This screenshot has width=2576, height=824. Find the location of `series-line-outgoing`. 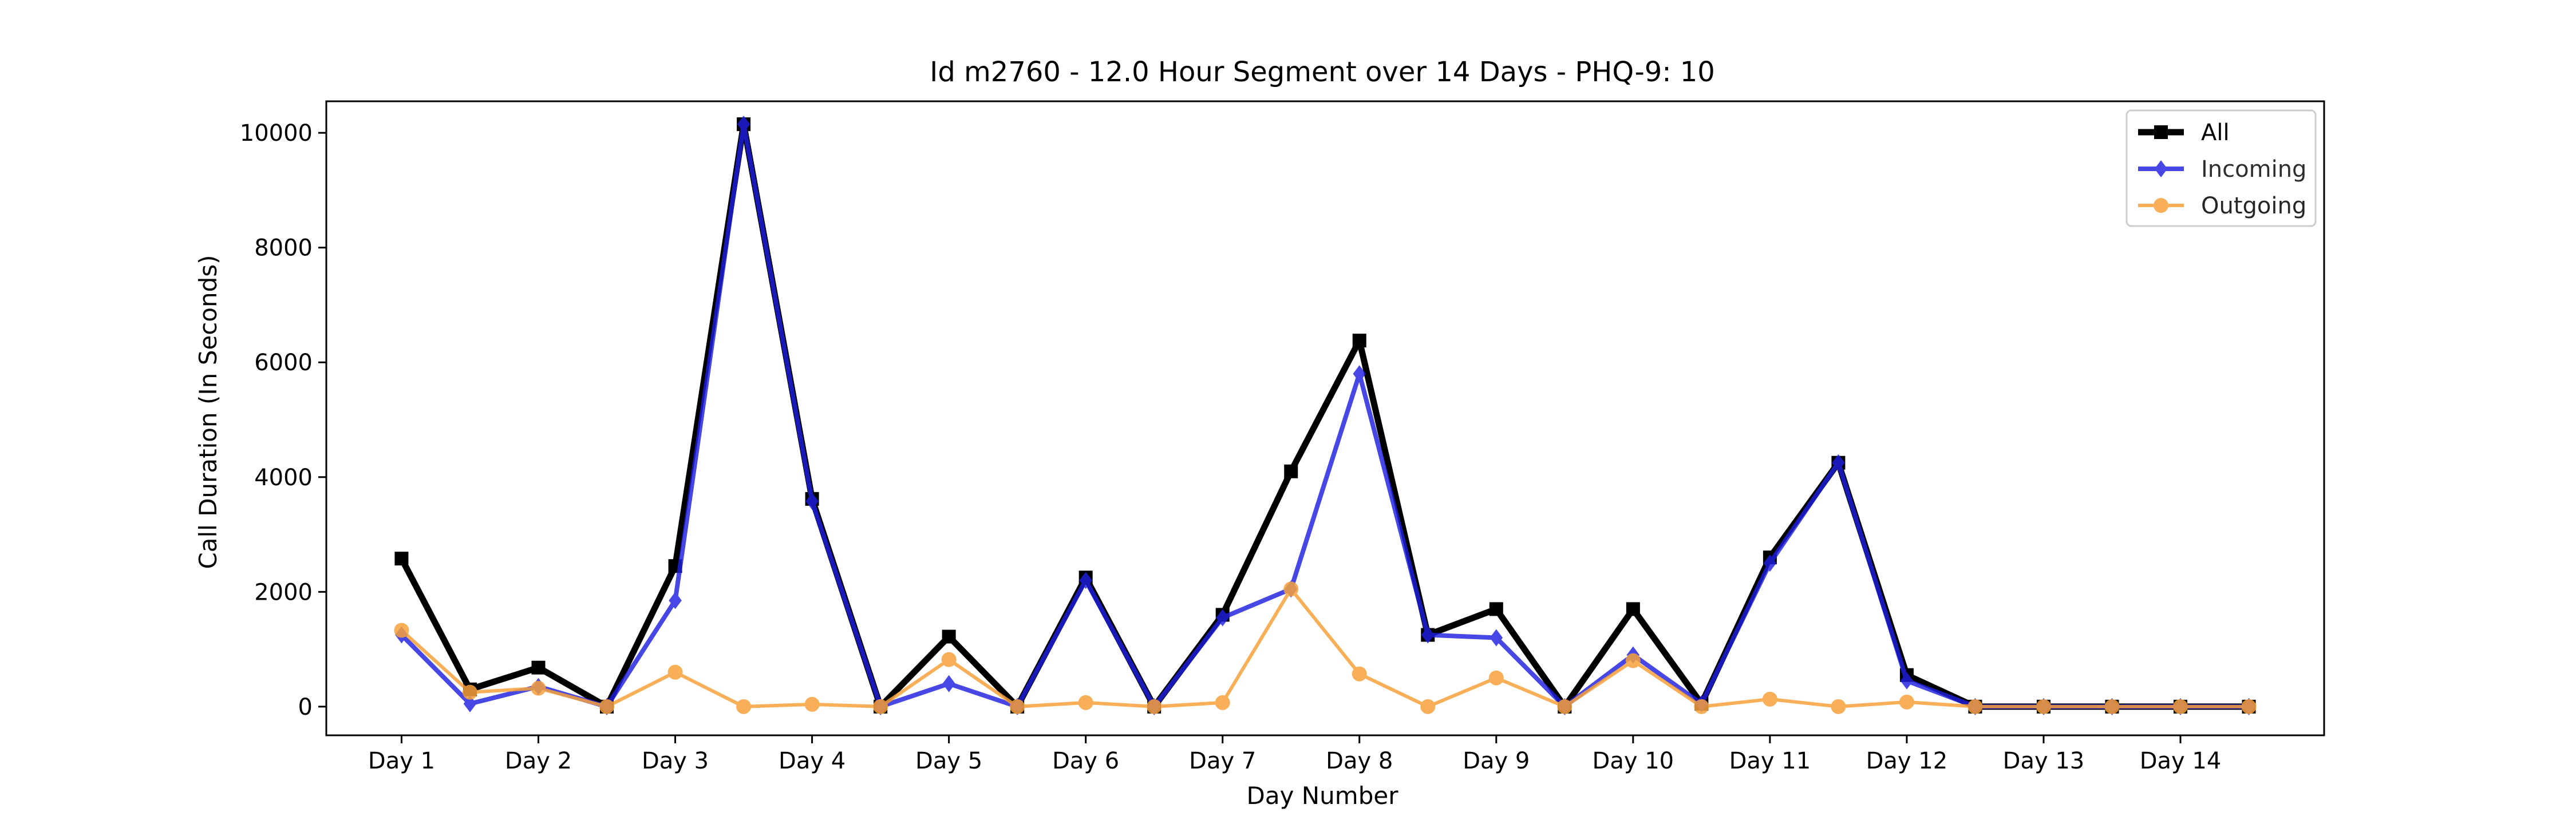

series-line-outgoing is located at coordinates (1324, 647).